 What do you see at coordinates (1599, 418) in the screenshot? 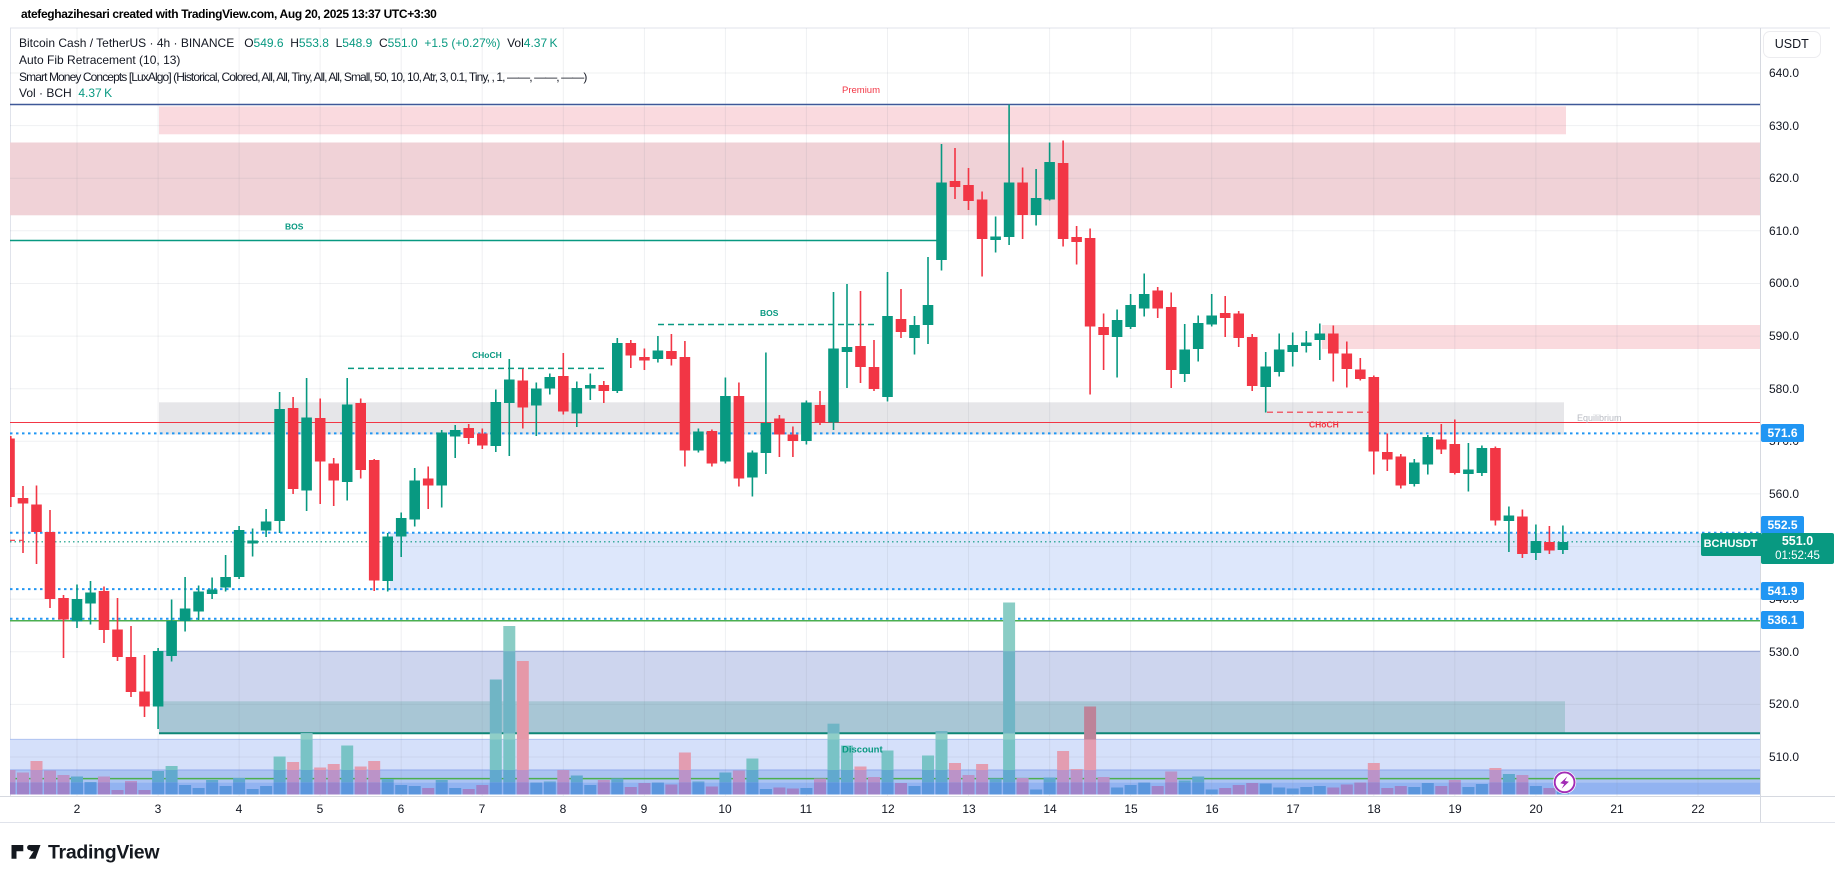
I see `svg-text: Equilibrium` at bounding box center [1599, 418].